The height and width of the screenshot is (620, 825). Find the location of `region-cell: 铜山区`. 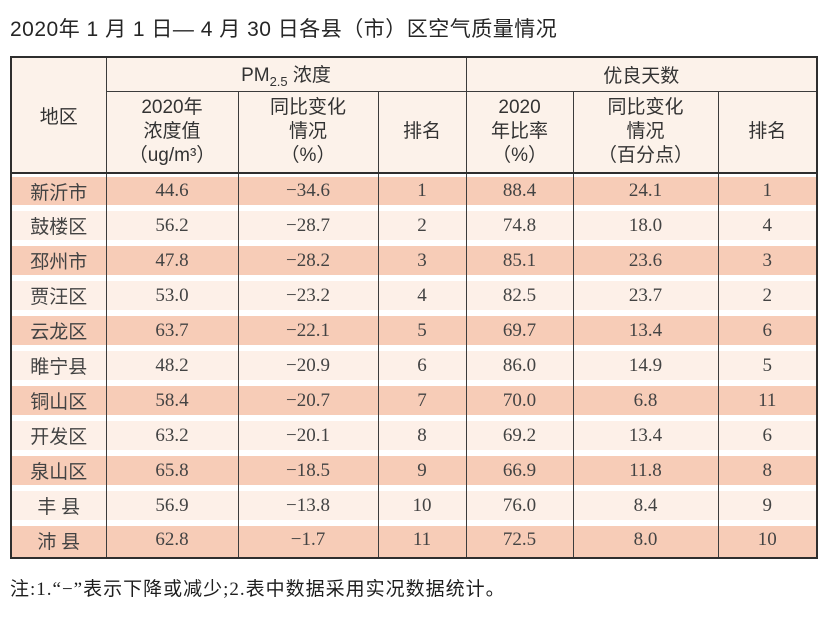

region-cell: 铜山区 is located at coordinates (58, 400).